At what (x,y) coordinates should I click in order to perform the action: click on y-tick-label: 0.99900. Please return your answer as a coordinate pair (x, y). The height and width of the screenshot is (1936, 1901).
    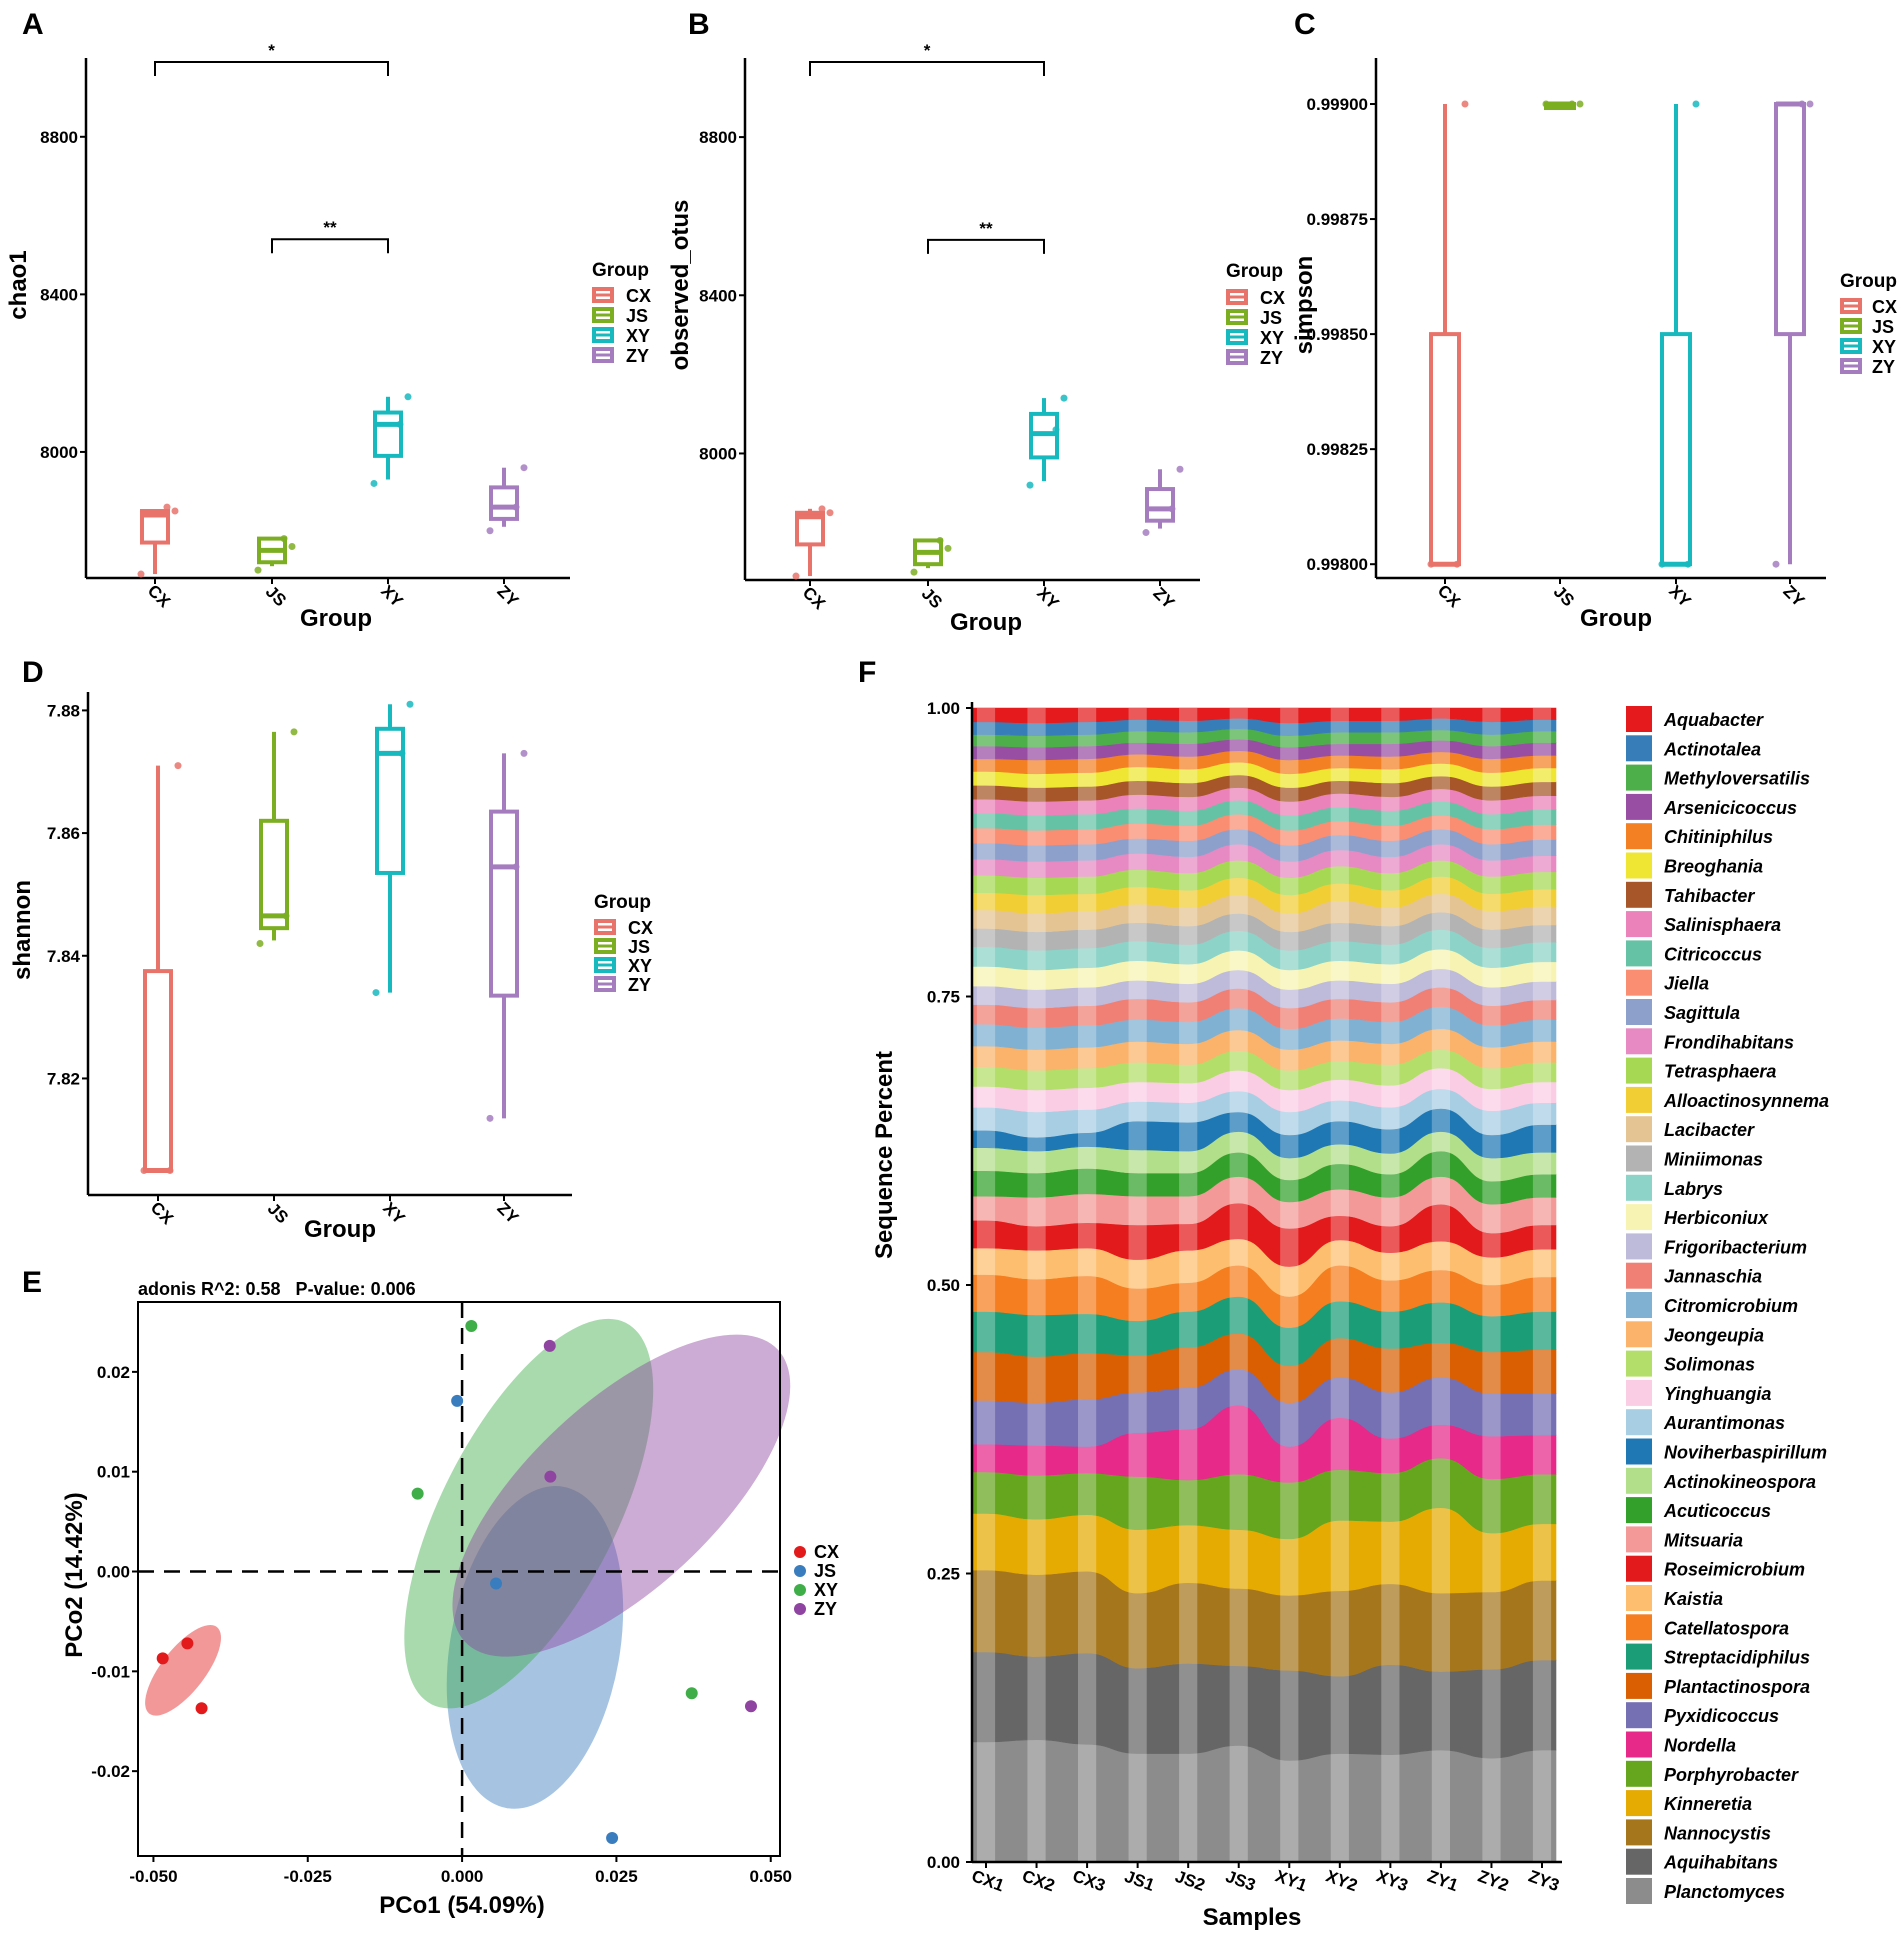
    Looking at the image, I should click on (1337, 104).